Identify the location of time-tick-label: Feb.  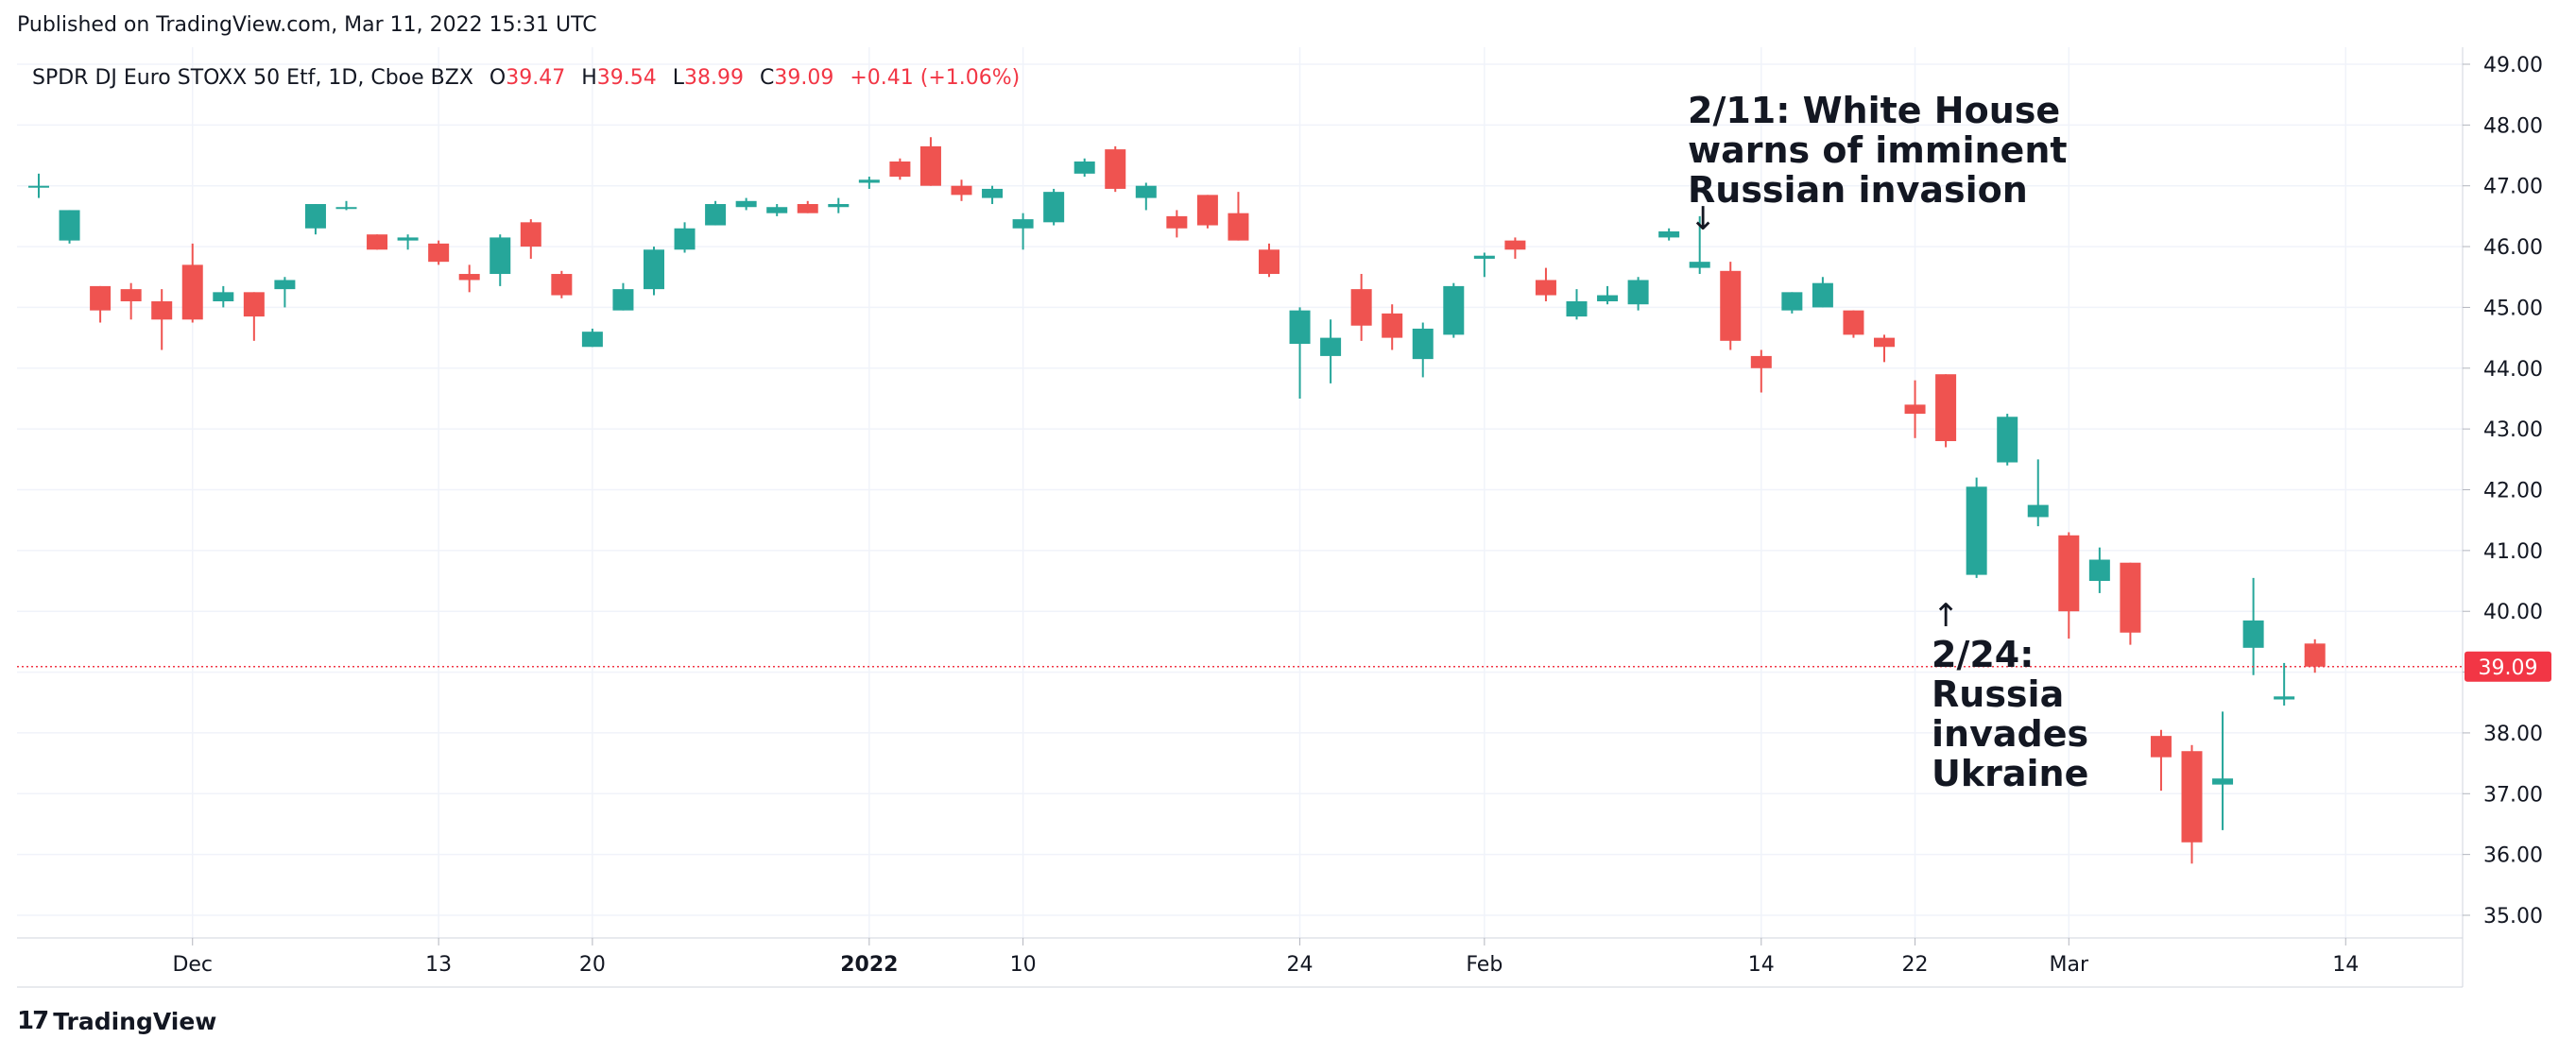
(1484, 965).